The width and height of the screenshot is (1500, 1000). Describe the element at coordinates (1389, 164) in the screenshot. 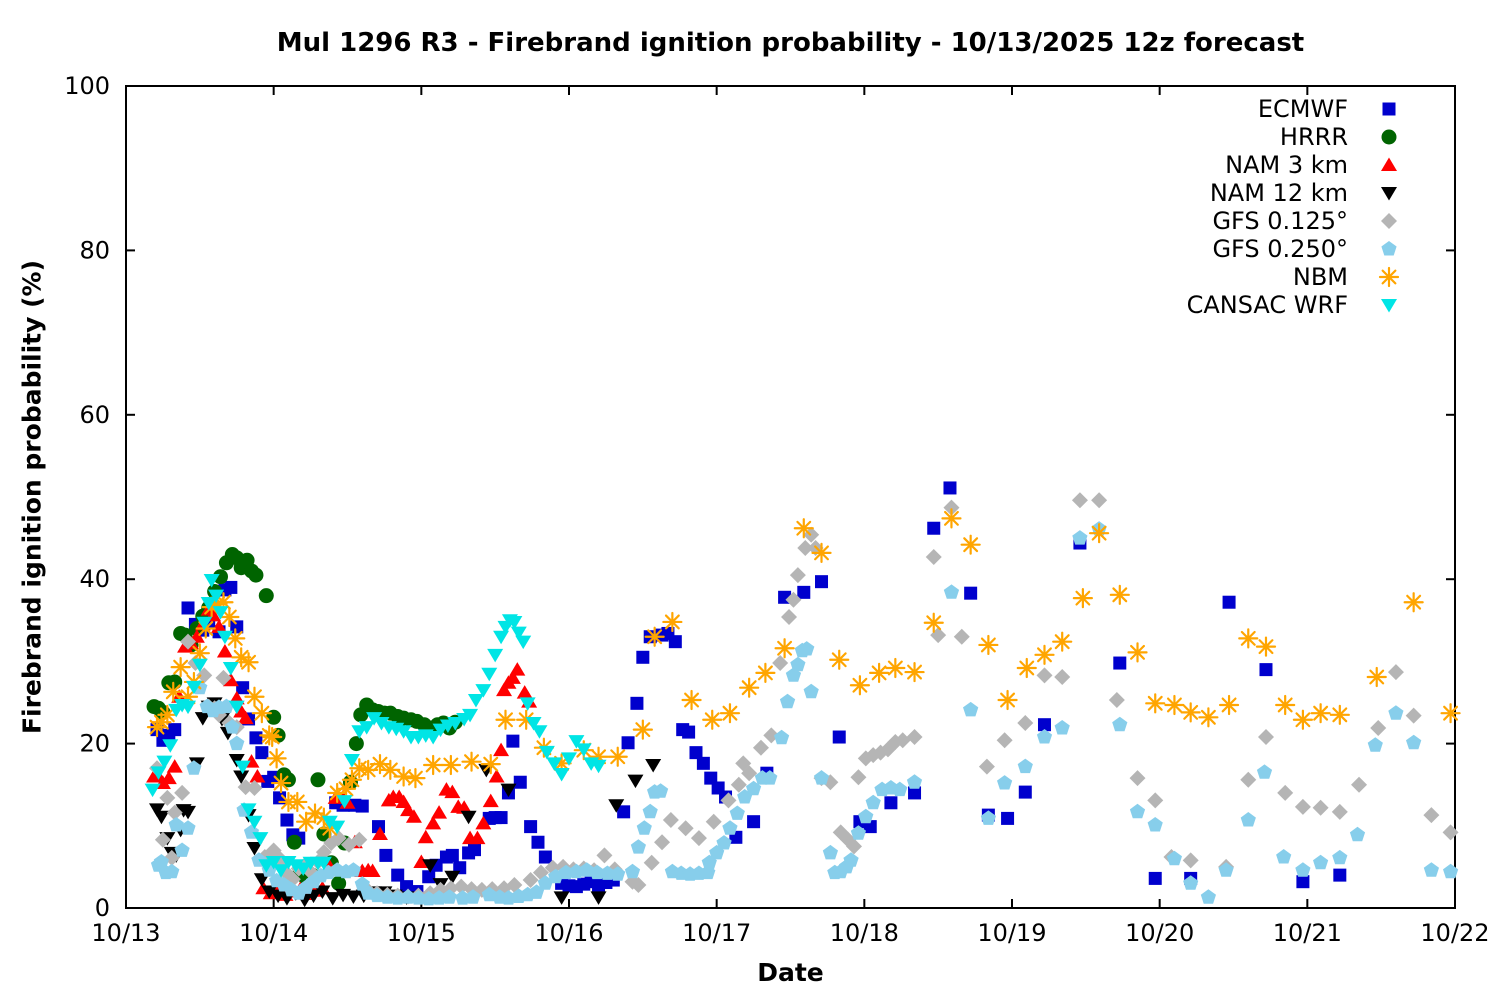

I see `legend-marker-nam-3-km` at that location.